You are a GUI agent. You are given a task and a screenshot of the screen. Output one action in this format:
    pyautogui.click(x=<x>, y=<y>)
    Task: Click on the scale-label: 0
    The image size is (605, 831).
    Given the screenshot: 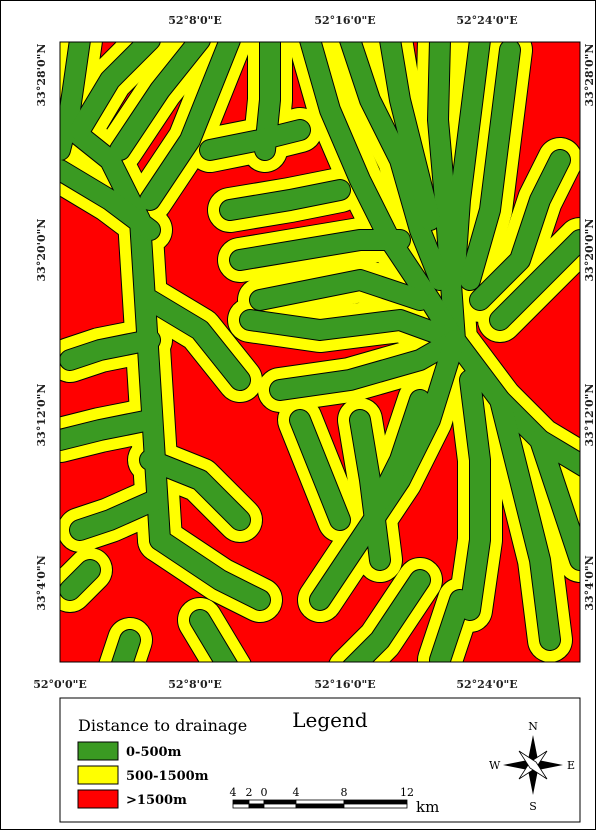 What is the action you would take?
    pyautogui.click(x=264, y=792)
    